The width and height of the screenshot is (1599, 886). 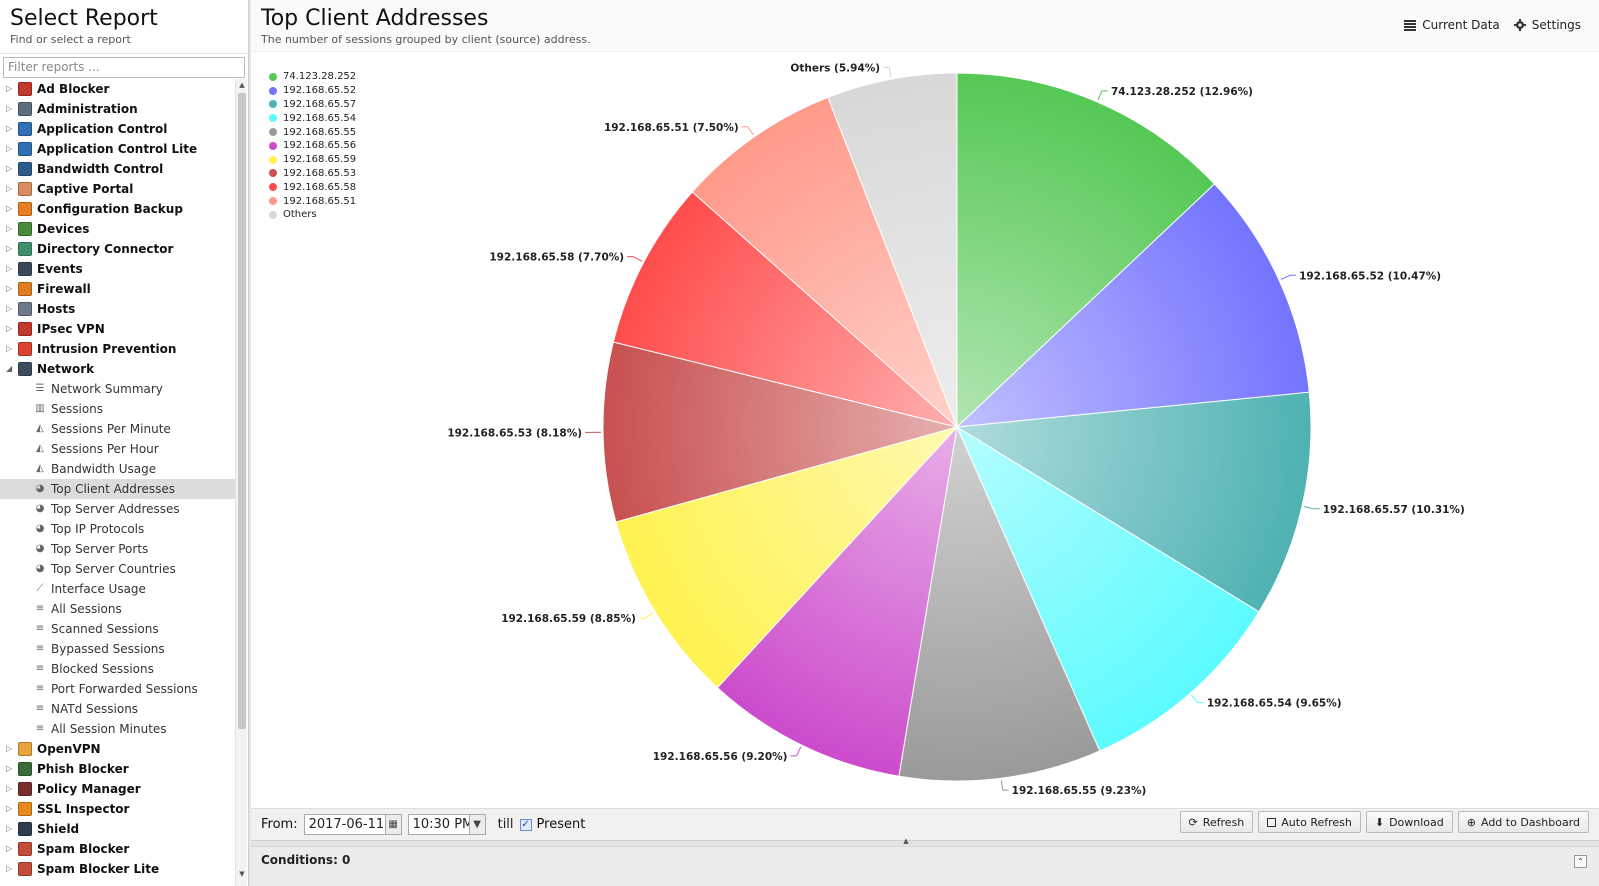 What do you see at coordinates (117, 149) in the screenshot?
I see `tree-category-application-control-lite: ▷ Application Control Lite` at bounding box center [117, 149].